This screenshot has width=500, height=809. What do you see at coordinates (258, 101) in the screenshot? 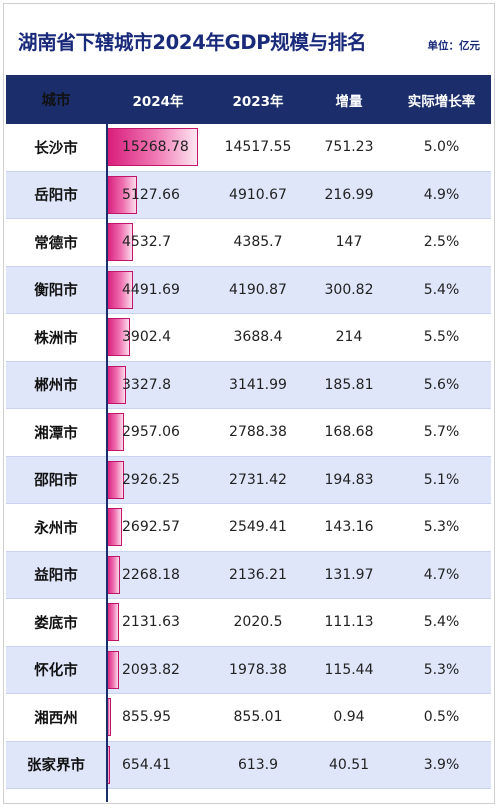
I see `header-2023: 2023年` at bounding box center [258, 101].